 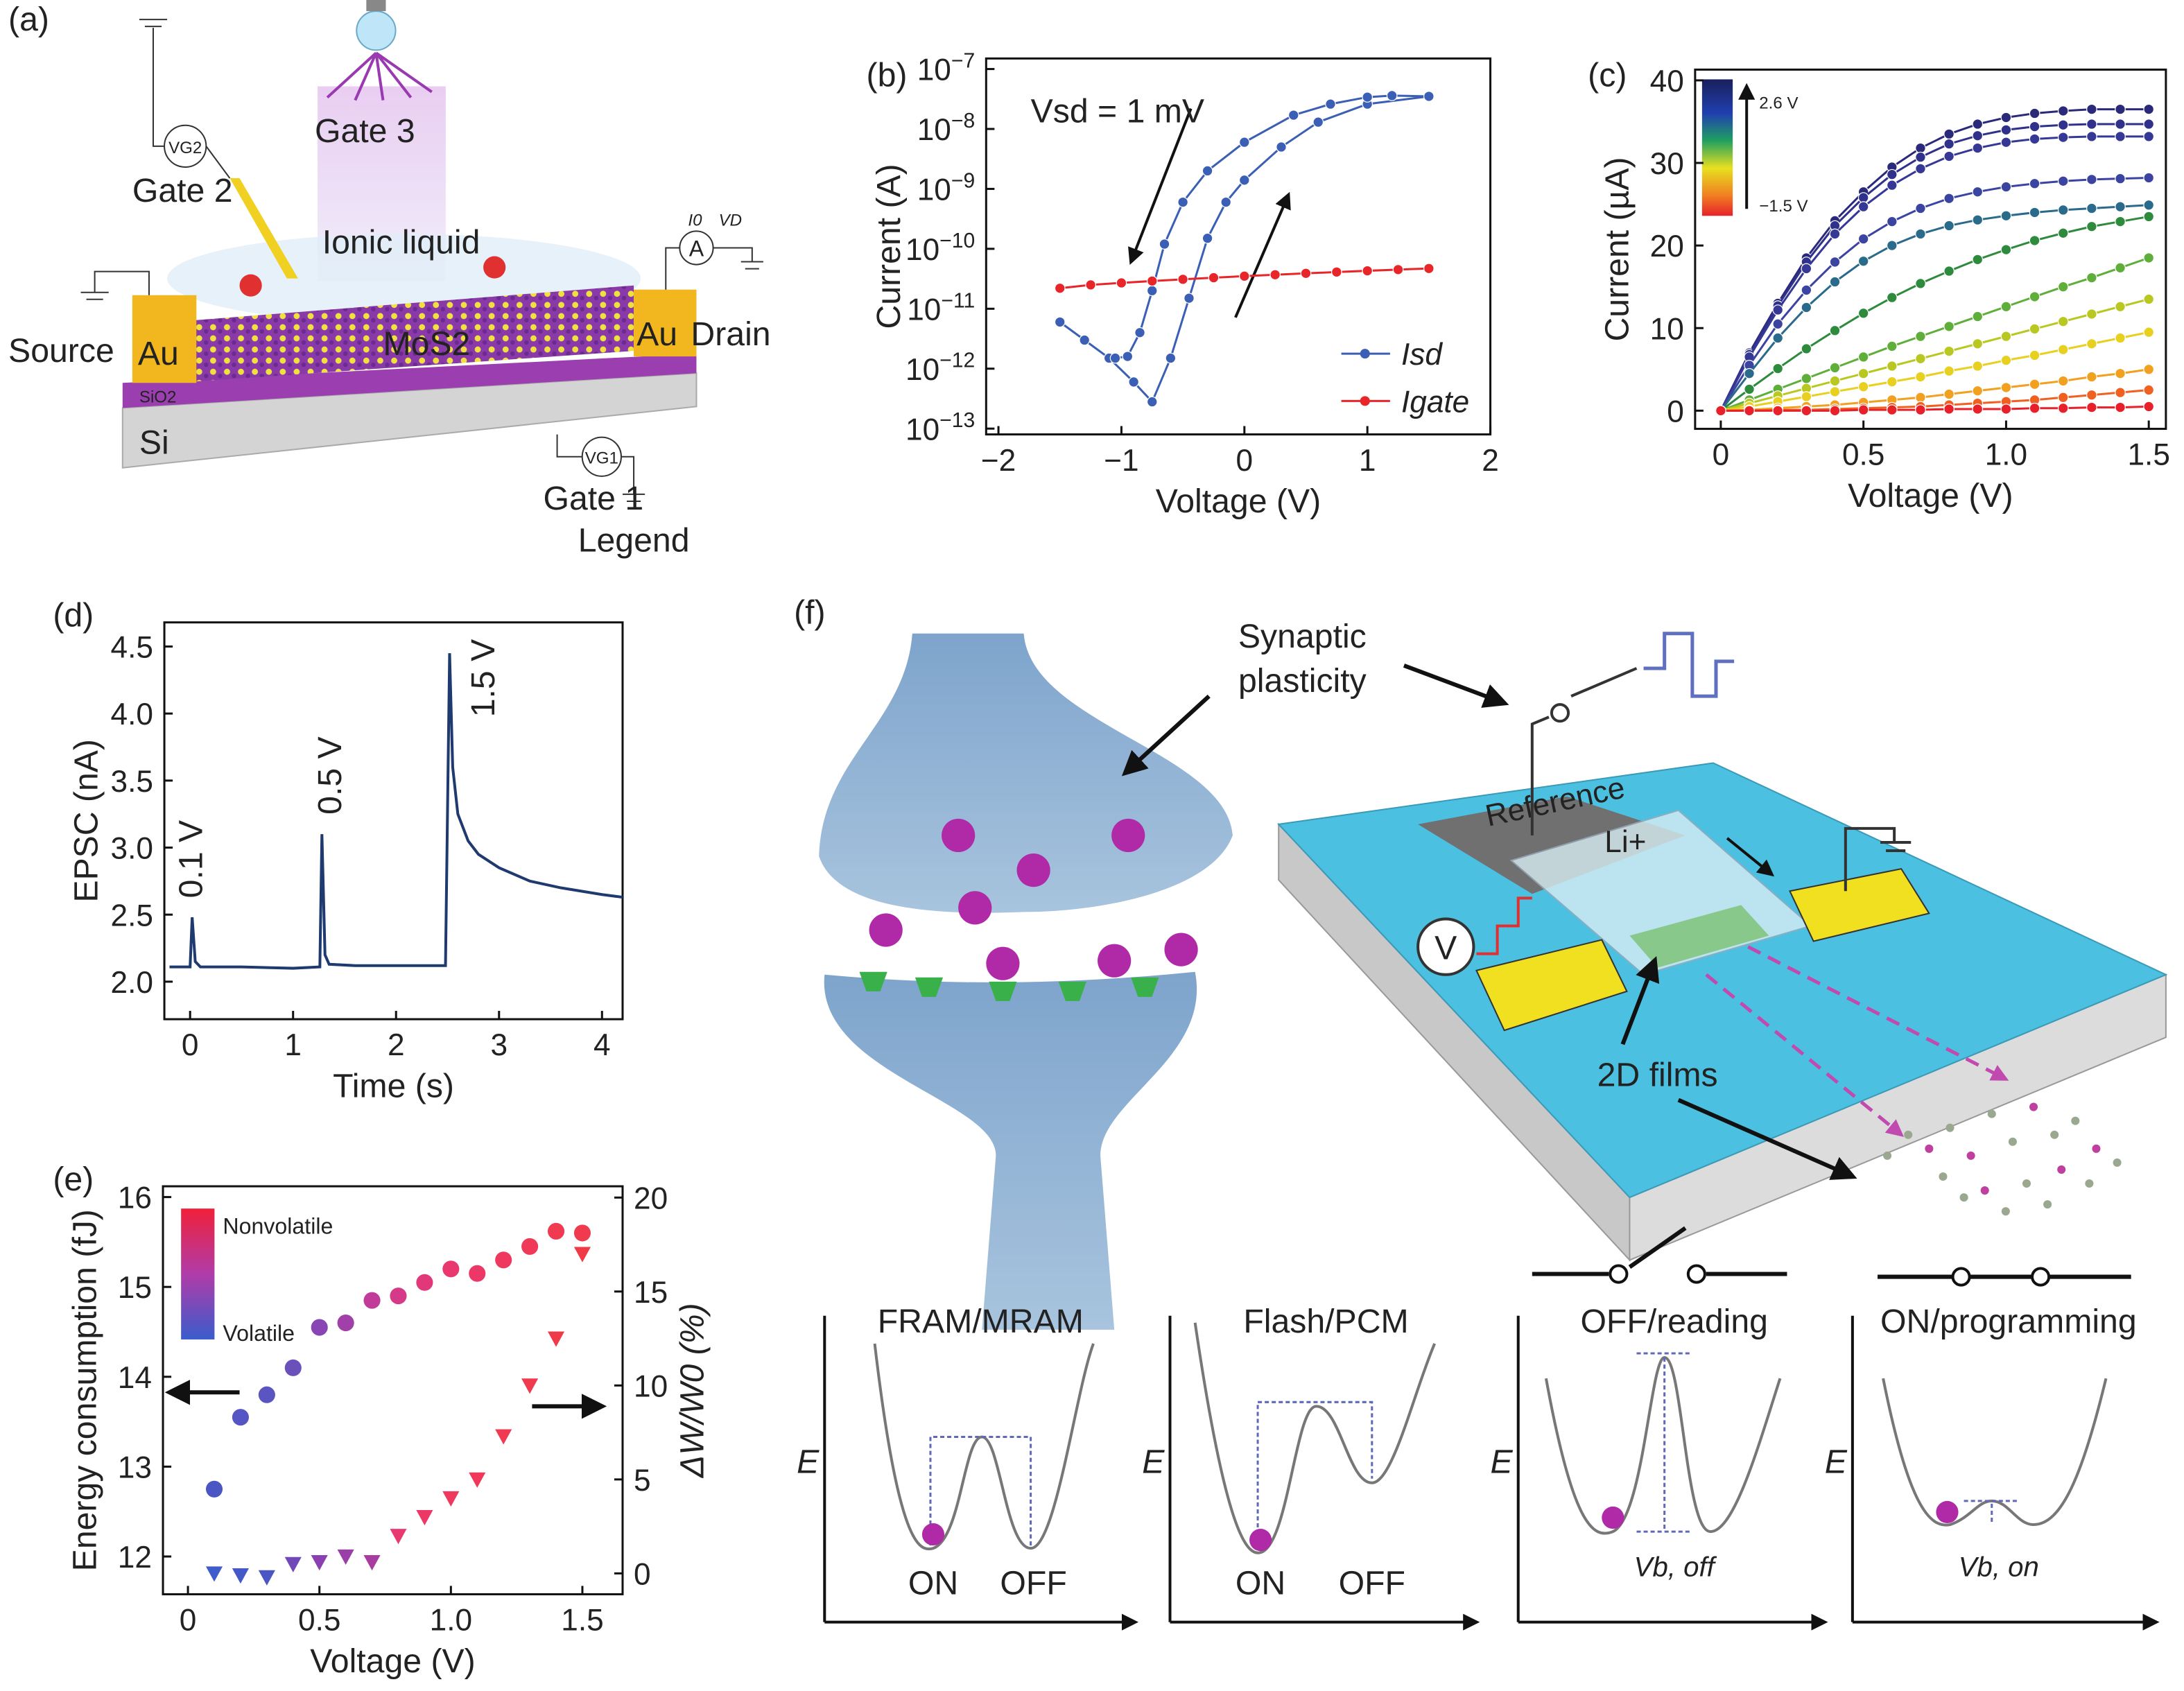 What do you see at coordinates (1674, 1321) in the screenshot?
I see `well-title: OFF/reading` at bounding box center [1674, 1321].